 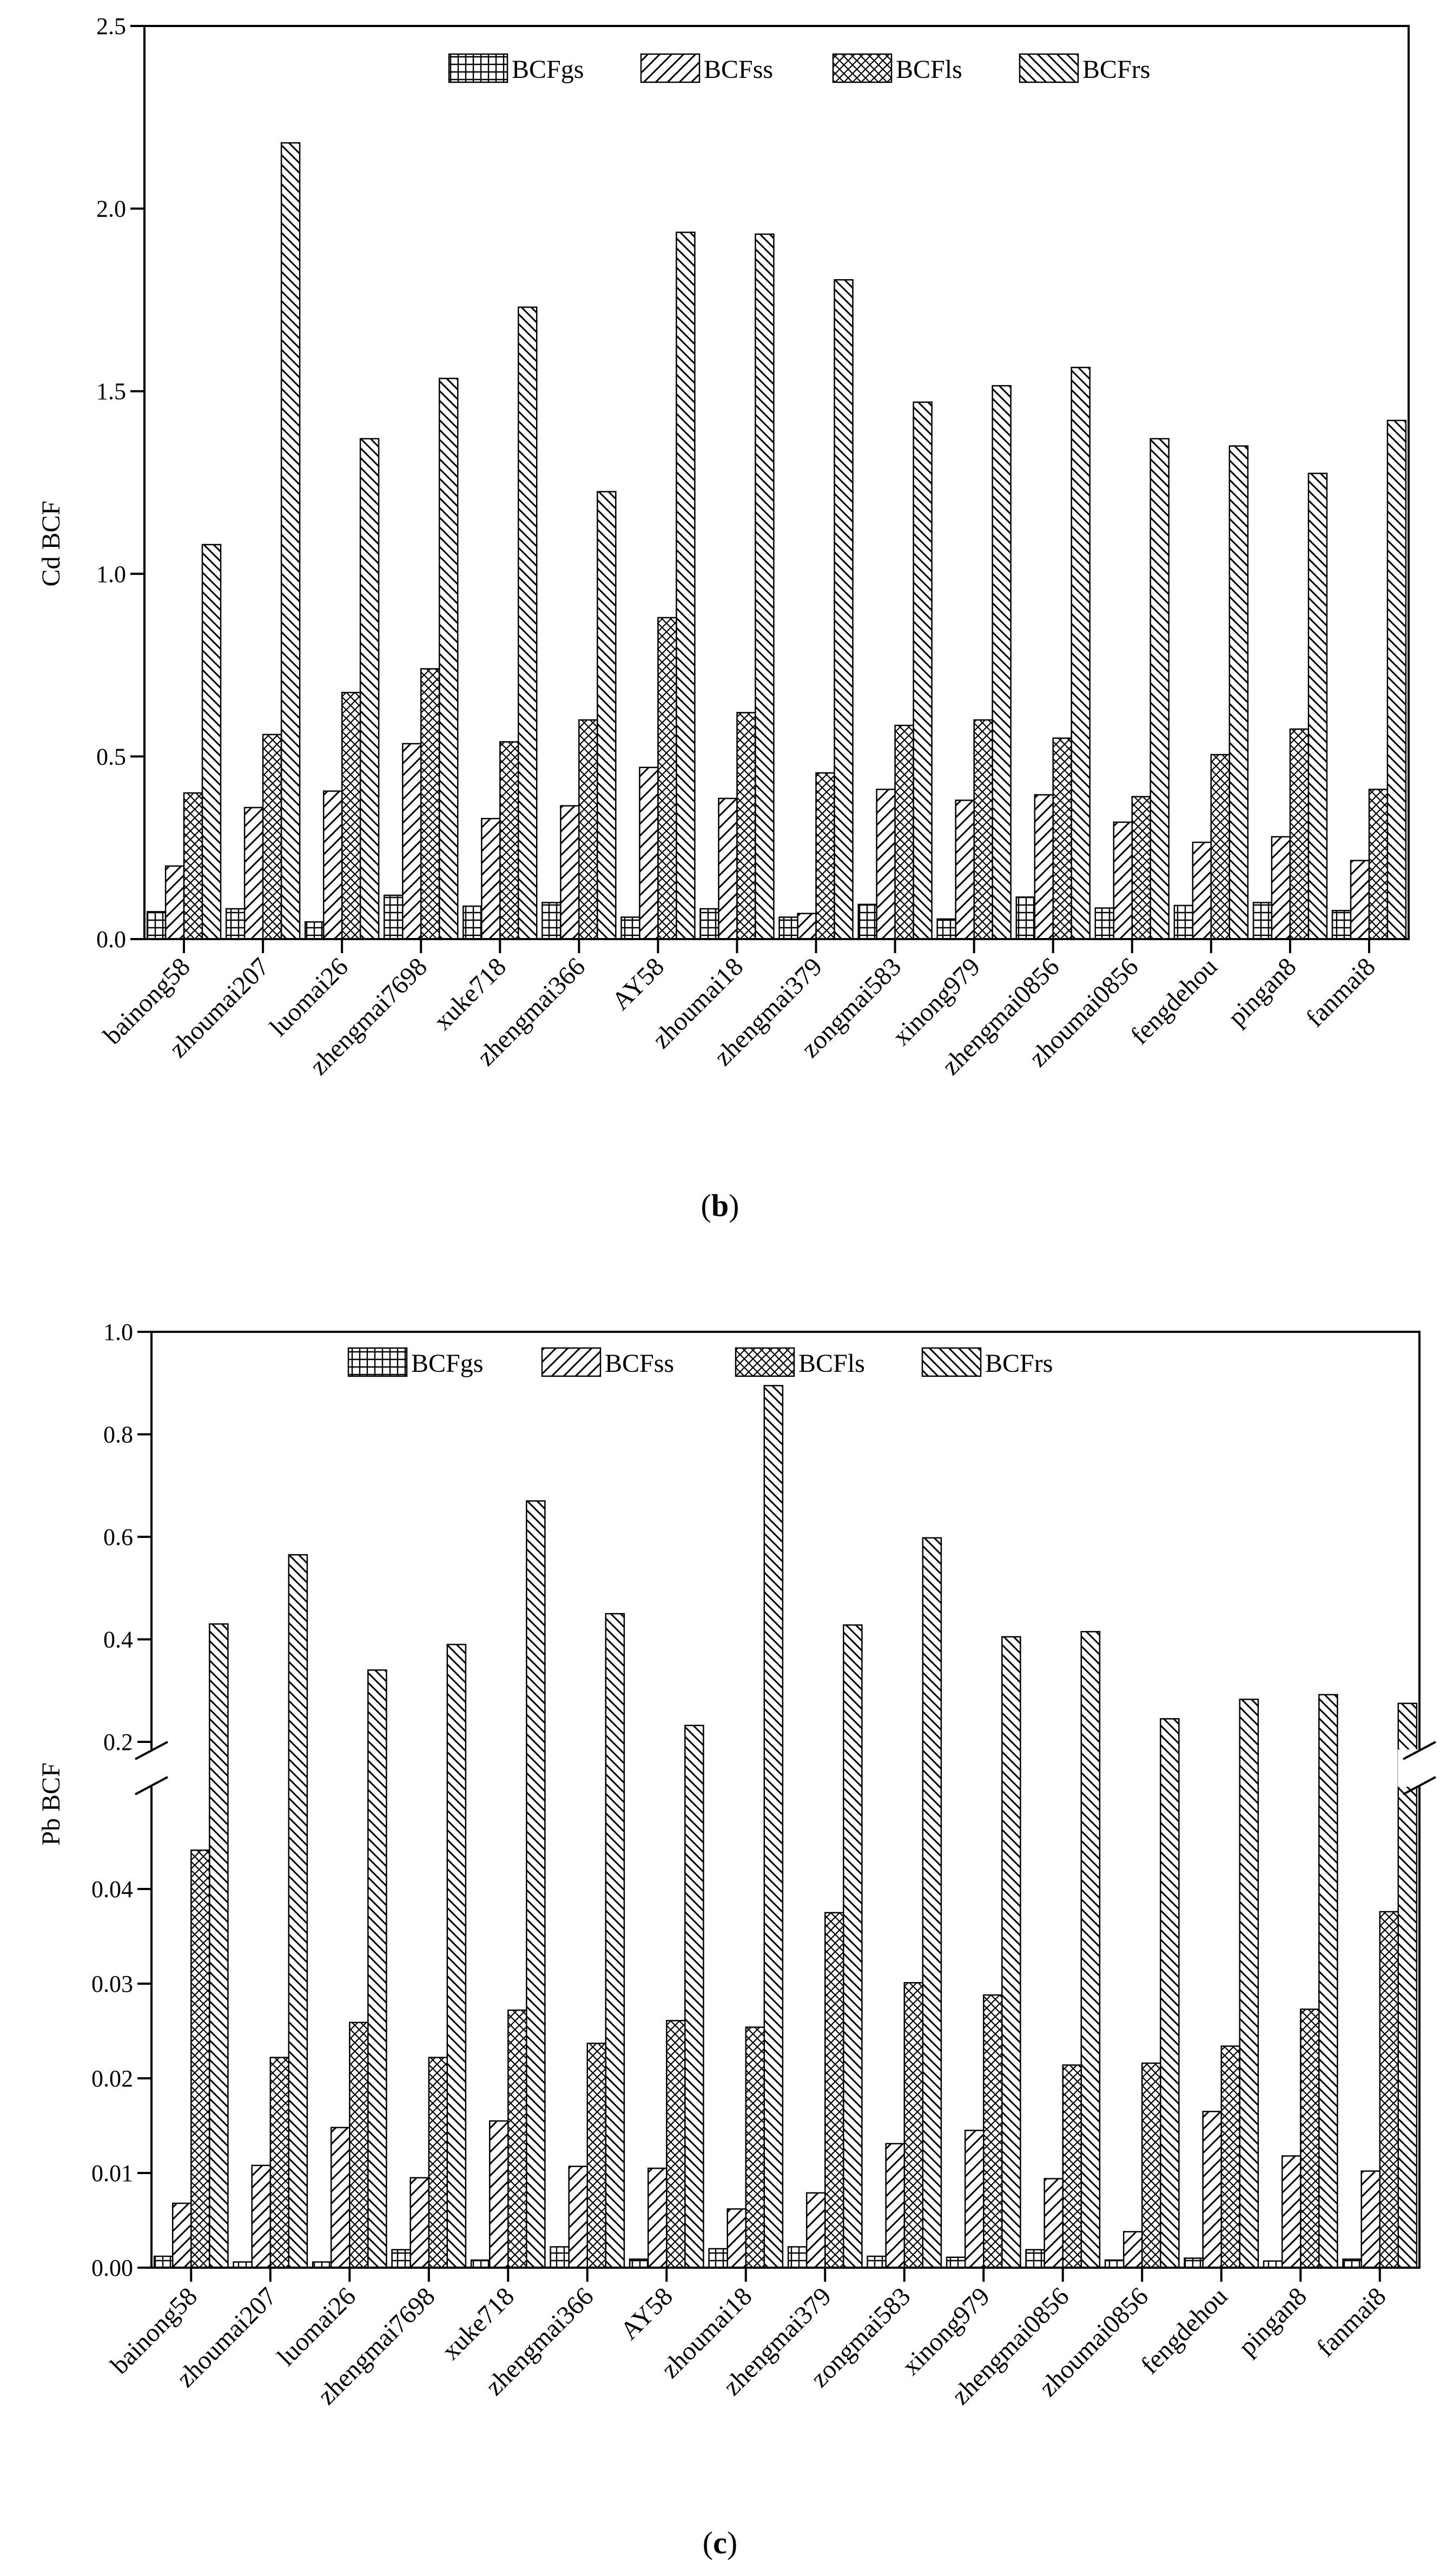 What do you see at coordinates (340, 2197) in the screenshot?
I see `bar-BCFss-luomai26` at bounding box center [340, 2197].